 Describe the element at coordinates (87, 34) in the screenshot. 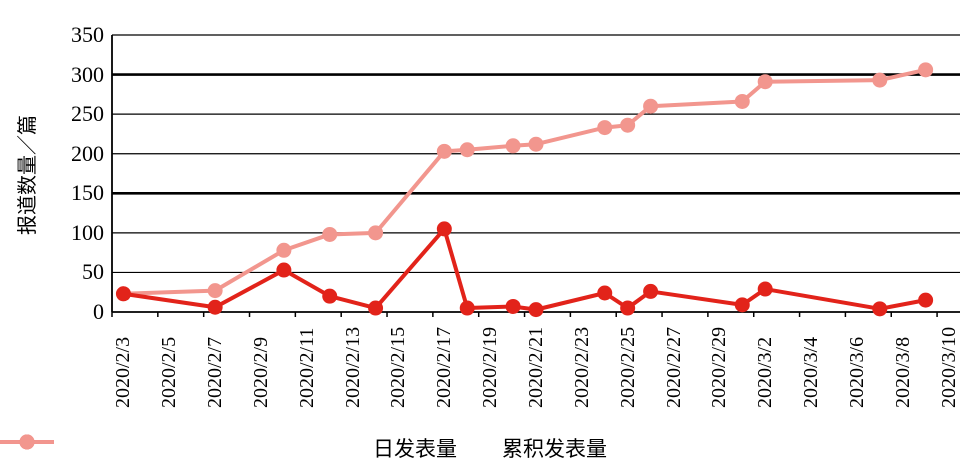

I see `y-tick-label: 350` at that location.